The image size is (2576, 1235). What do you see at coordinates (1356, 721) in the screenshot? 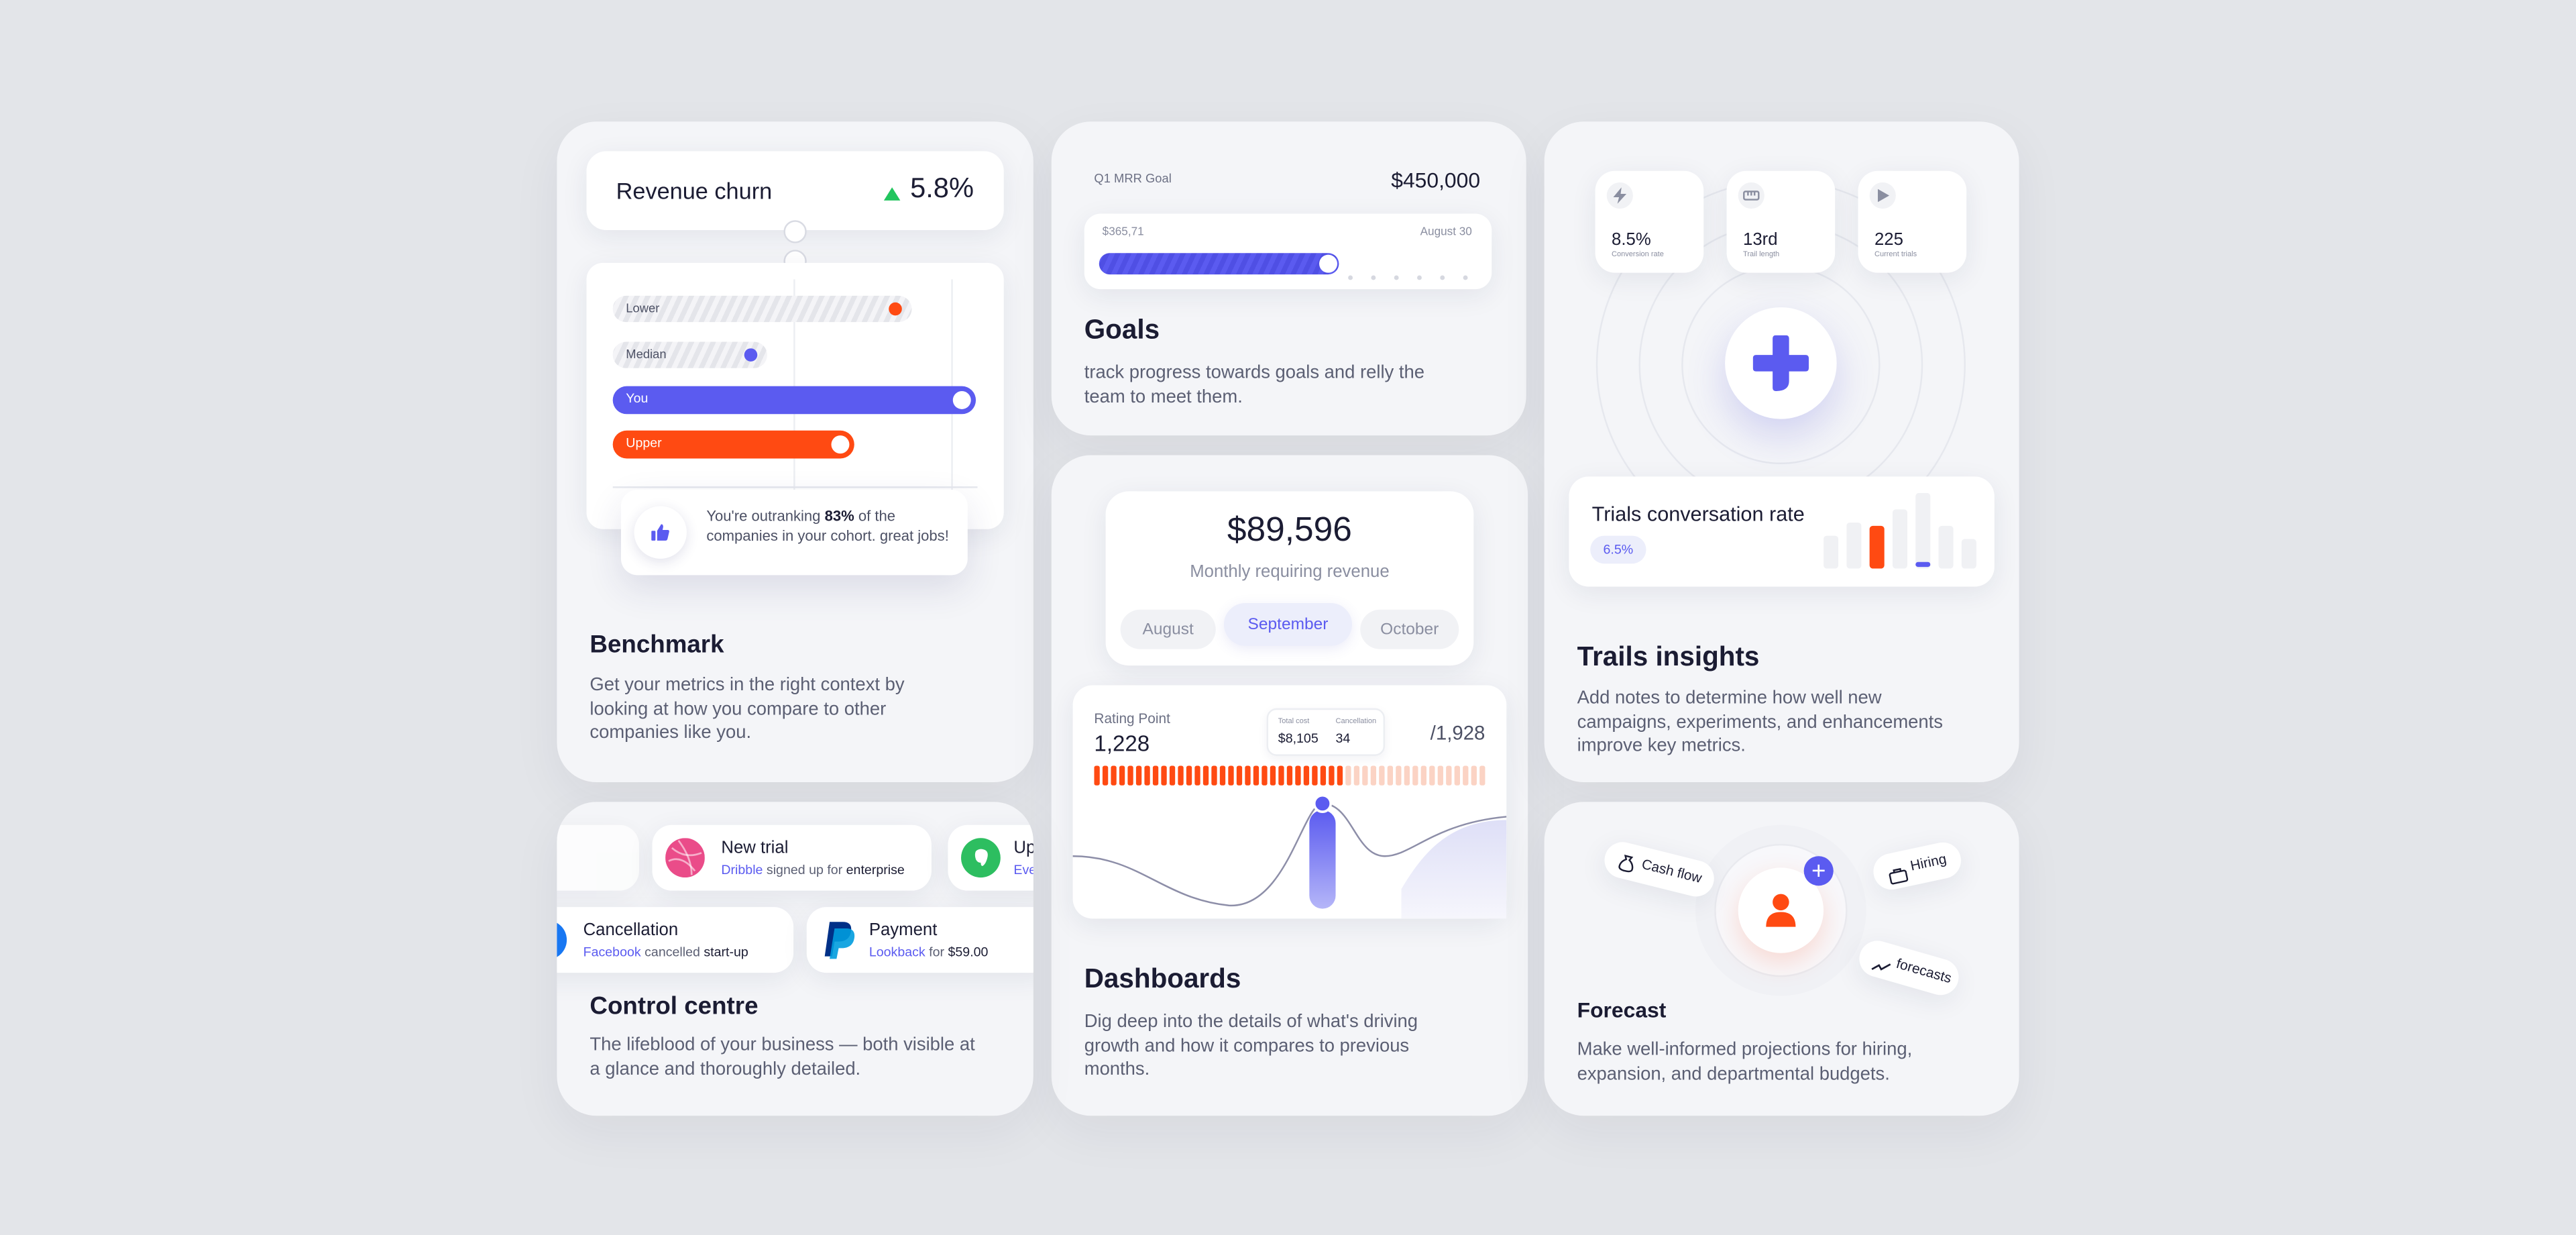
I see `cancellation-label: Cancellation` at bounding box center [1356, 721].